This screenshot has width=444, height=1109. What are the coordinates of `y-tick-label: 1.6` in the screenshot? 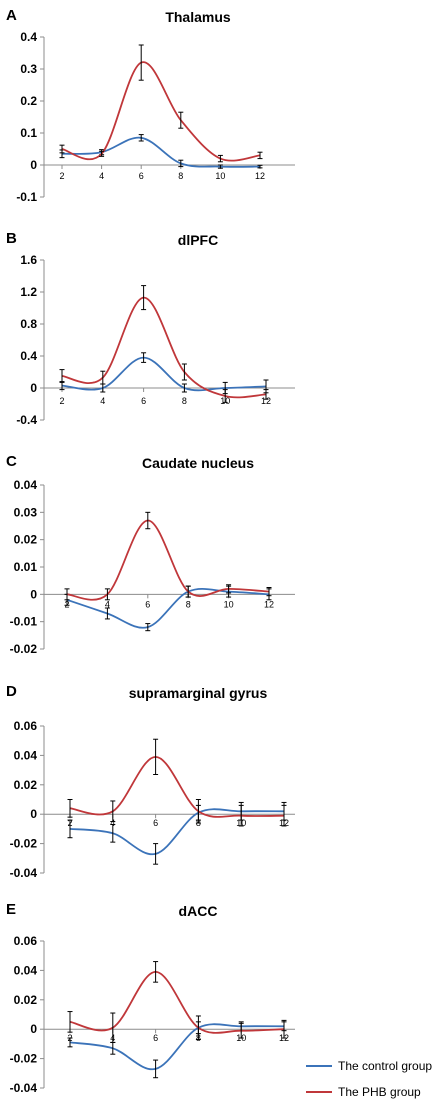 It's located at (28, 260).